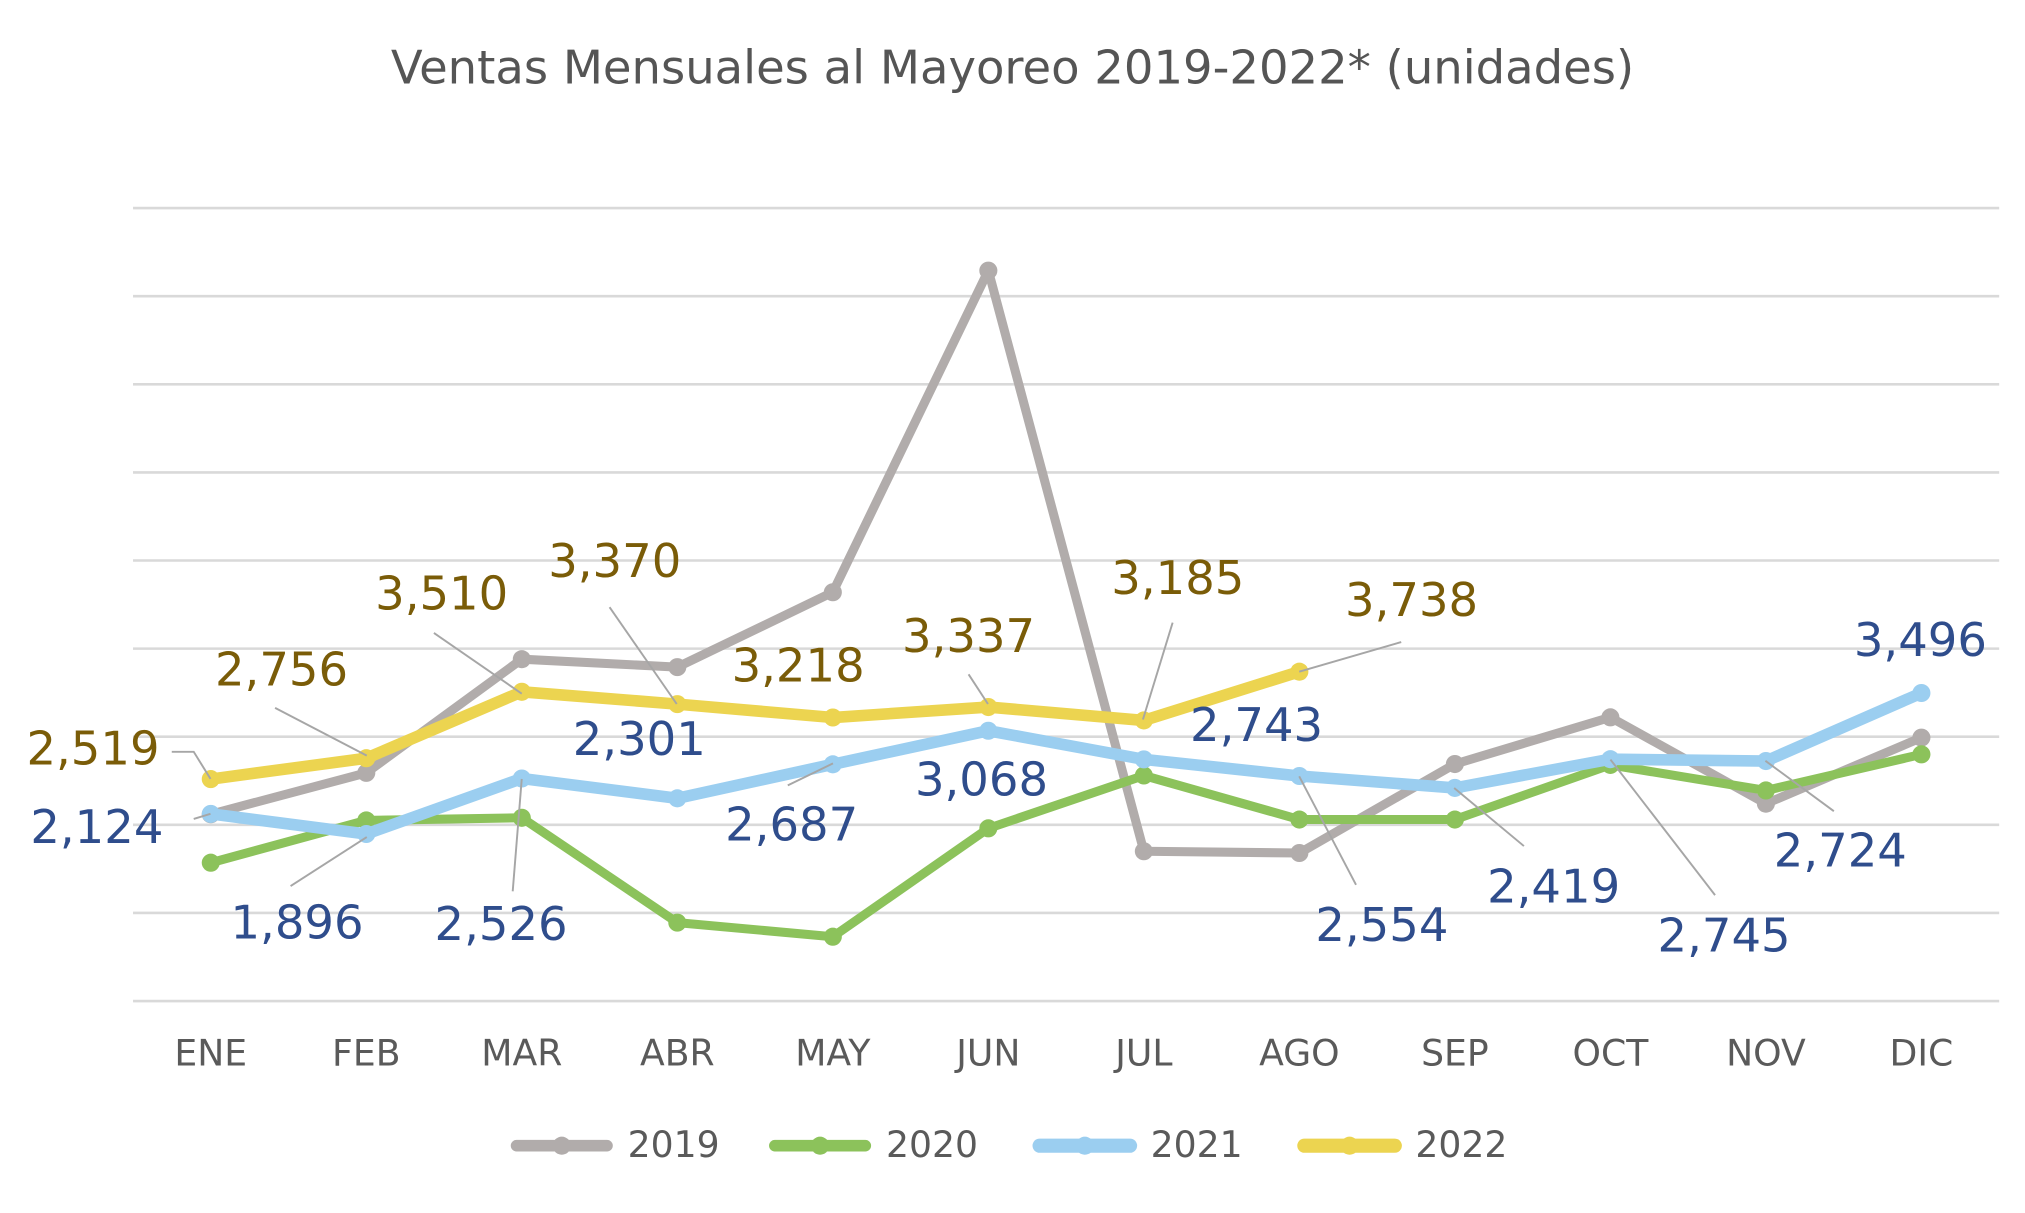  I want to click on data-label: 3,738, so click(1411, 600).